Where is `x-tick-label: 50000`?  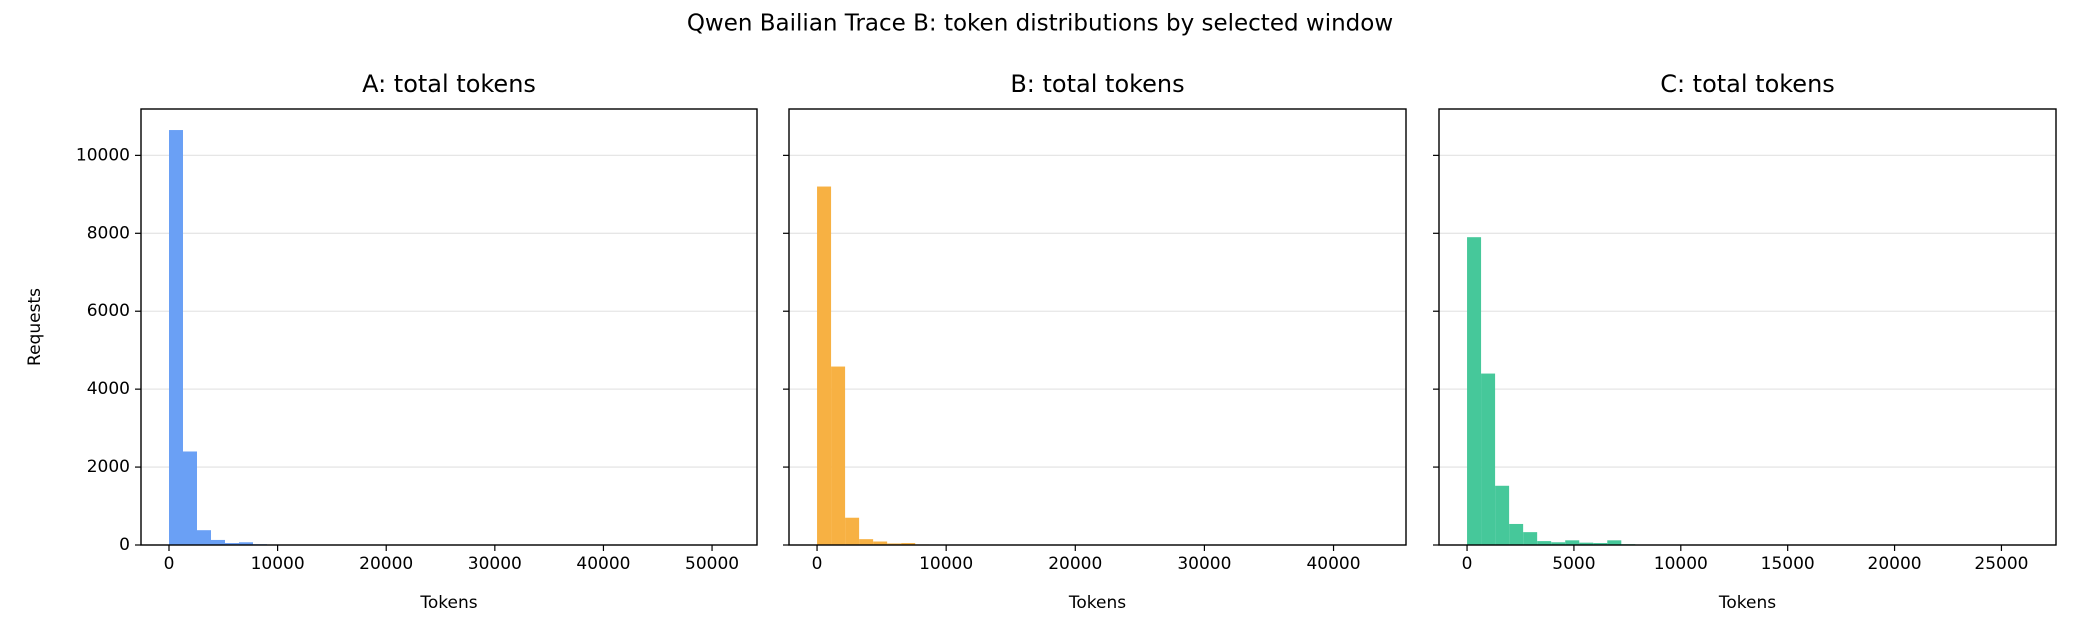
x-tick-label: 50000 is located at coordinates (712, 564).